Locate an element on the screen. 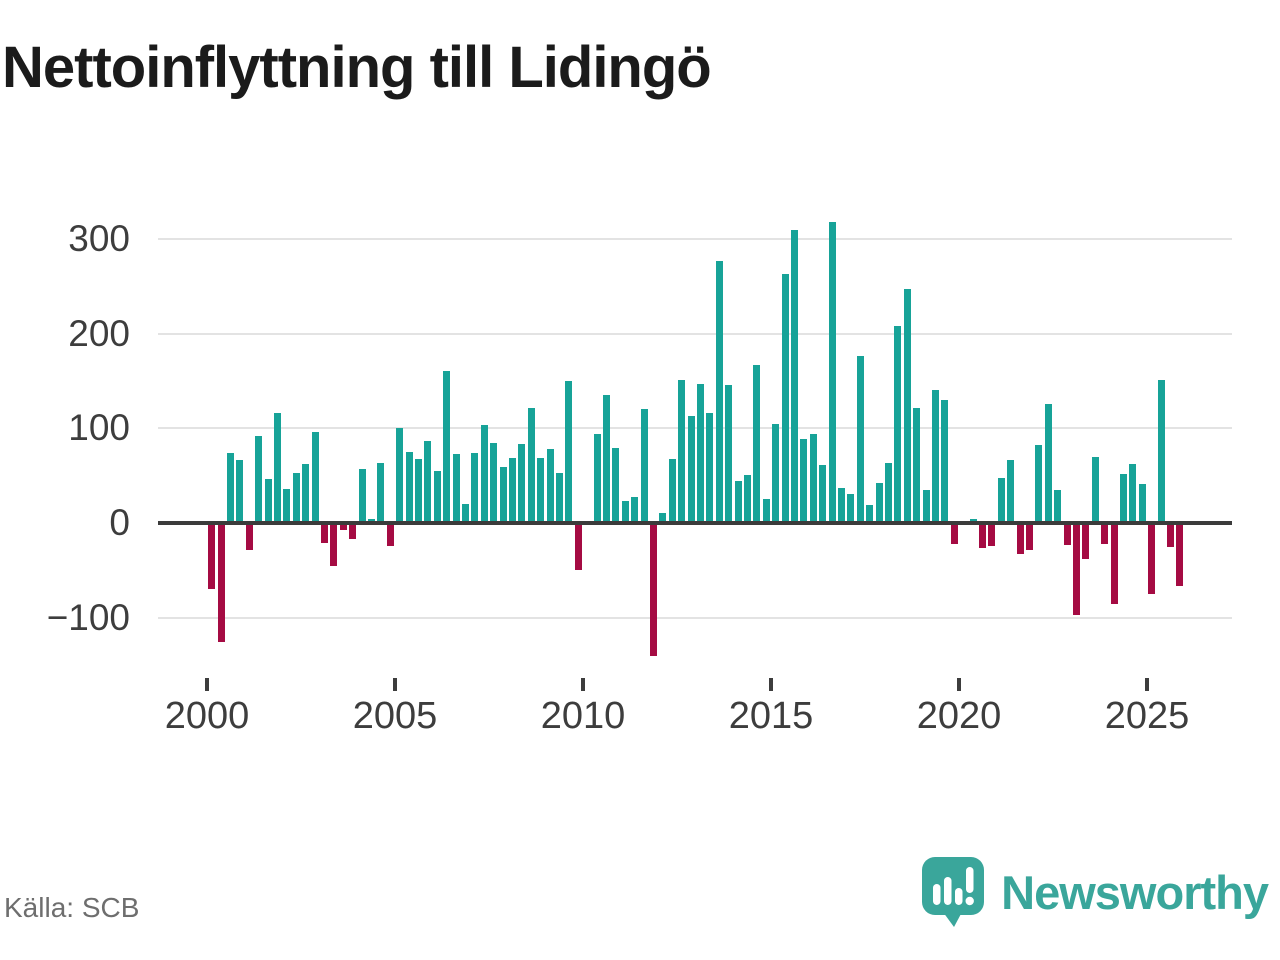 The width and height of the screenshot is (1280, 960). bar-2002-Q2 is located at coordinates (296, 497).